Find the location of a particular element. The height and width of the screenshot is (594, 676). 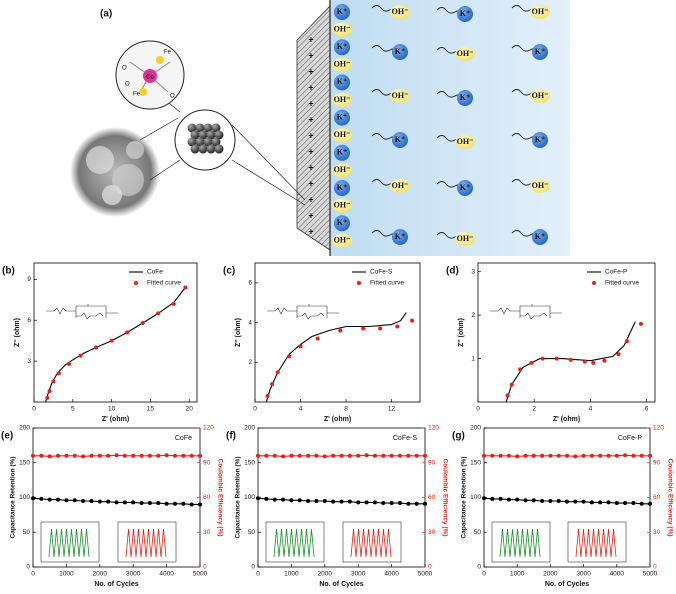

y2-tick-label: 120 is located at coordinates (658, 428).